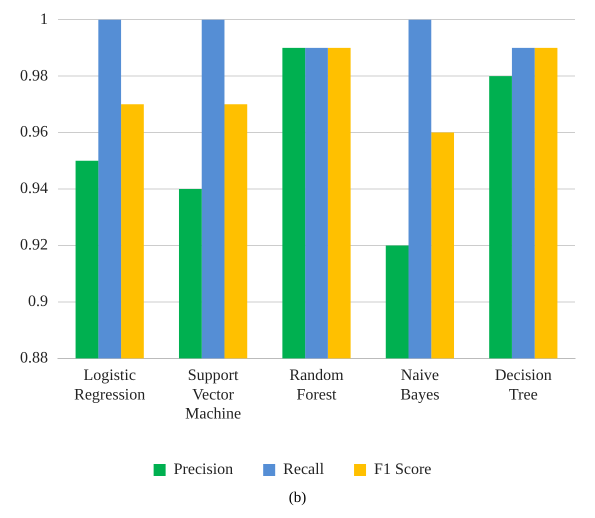  What do you see at coordinates (44, 19) in the screenshot?
I see `y-tick-label: 1` at bounding box center [44, 19].